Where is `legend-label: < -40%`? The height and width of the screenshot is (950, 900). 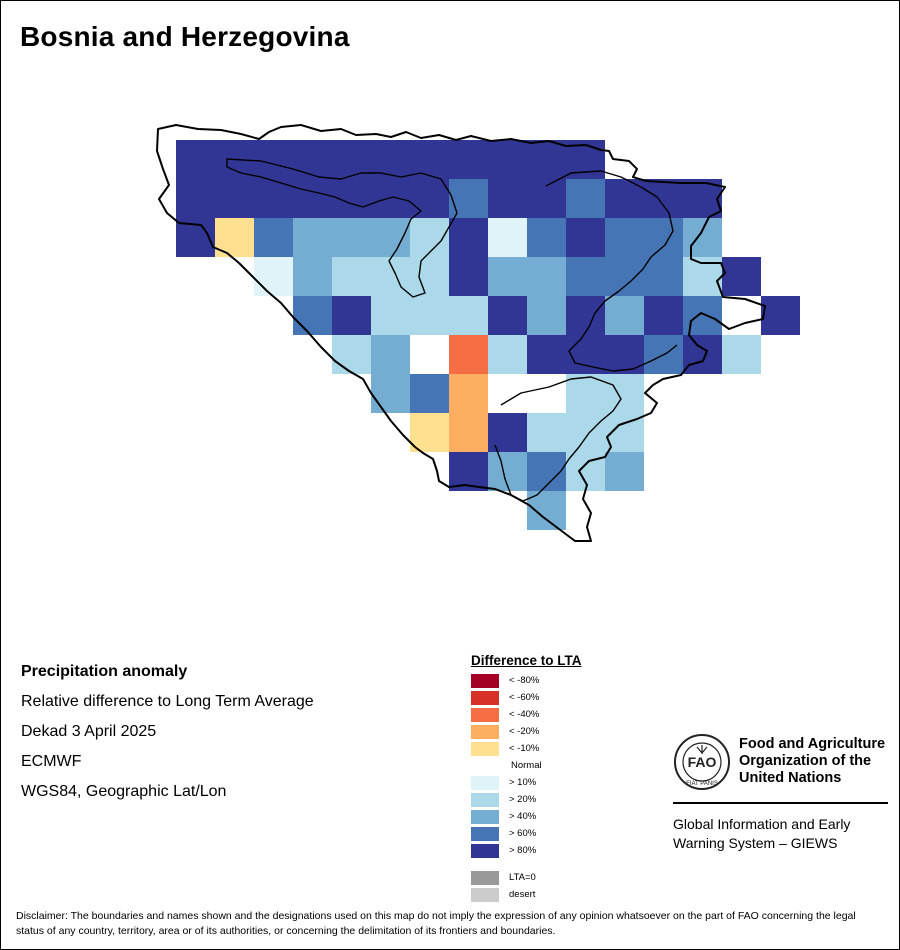 legend-label: < -40% is located at coordinates (524, 714).